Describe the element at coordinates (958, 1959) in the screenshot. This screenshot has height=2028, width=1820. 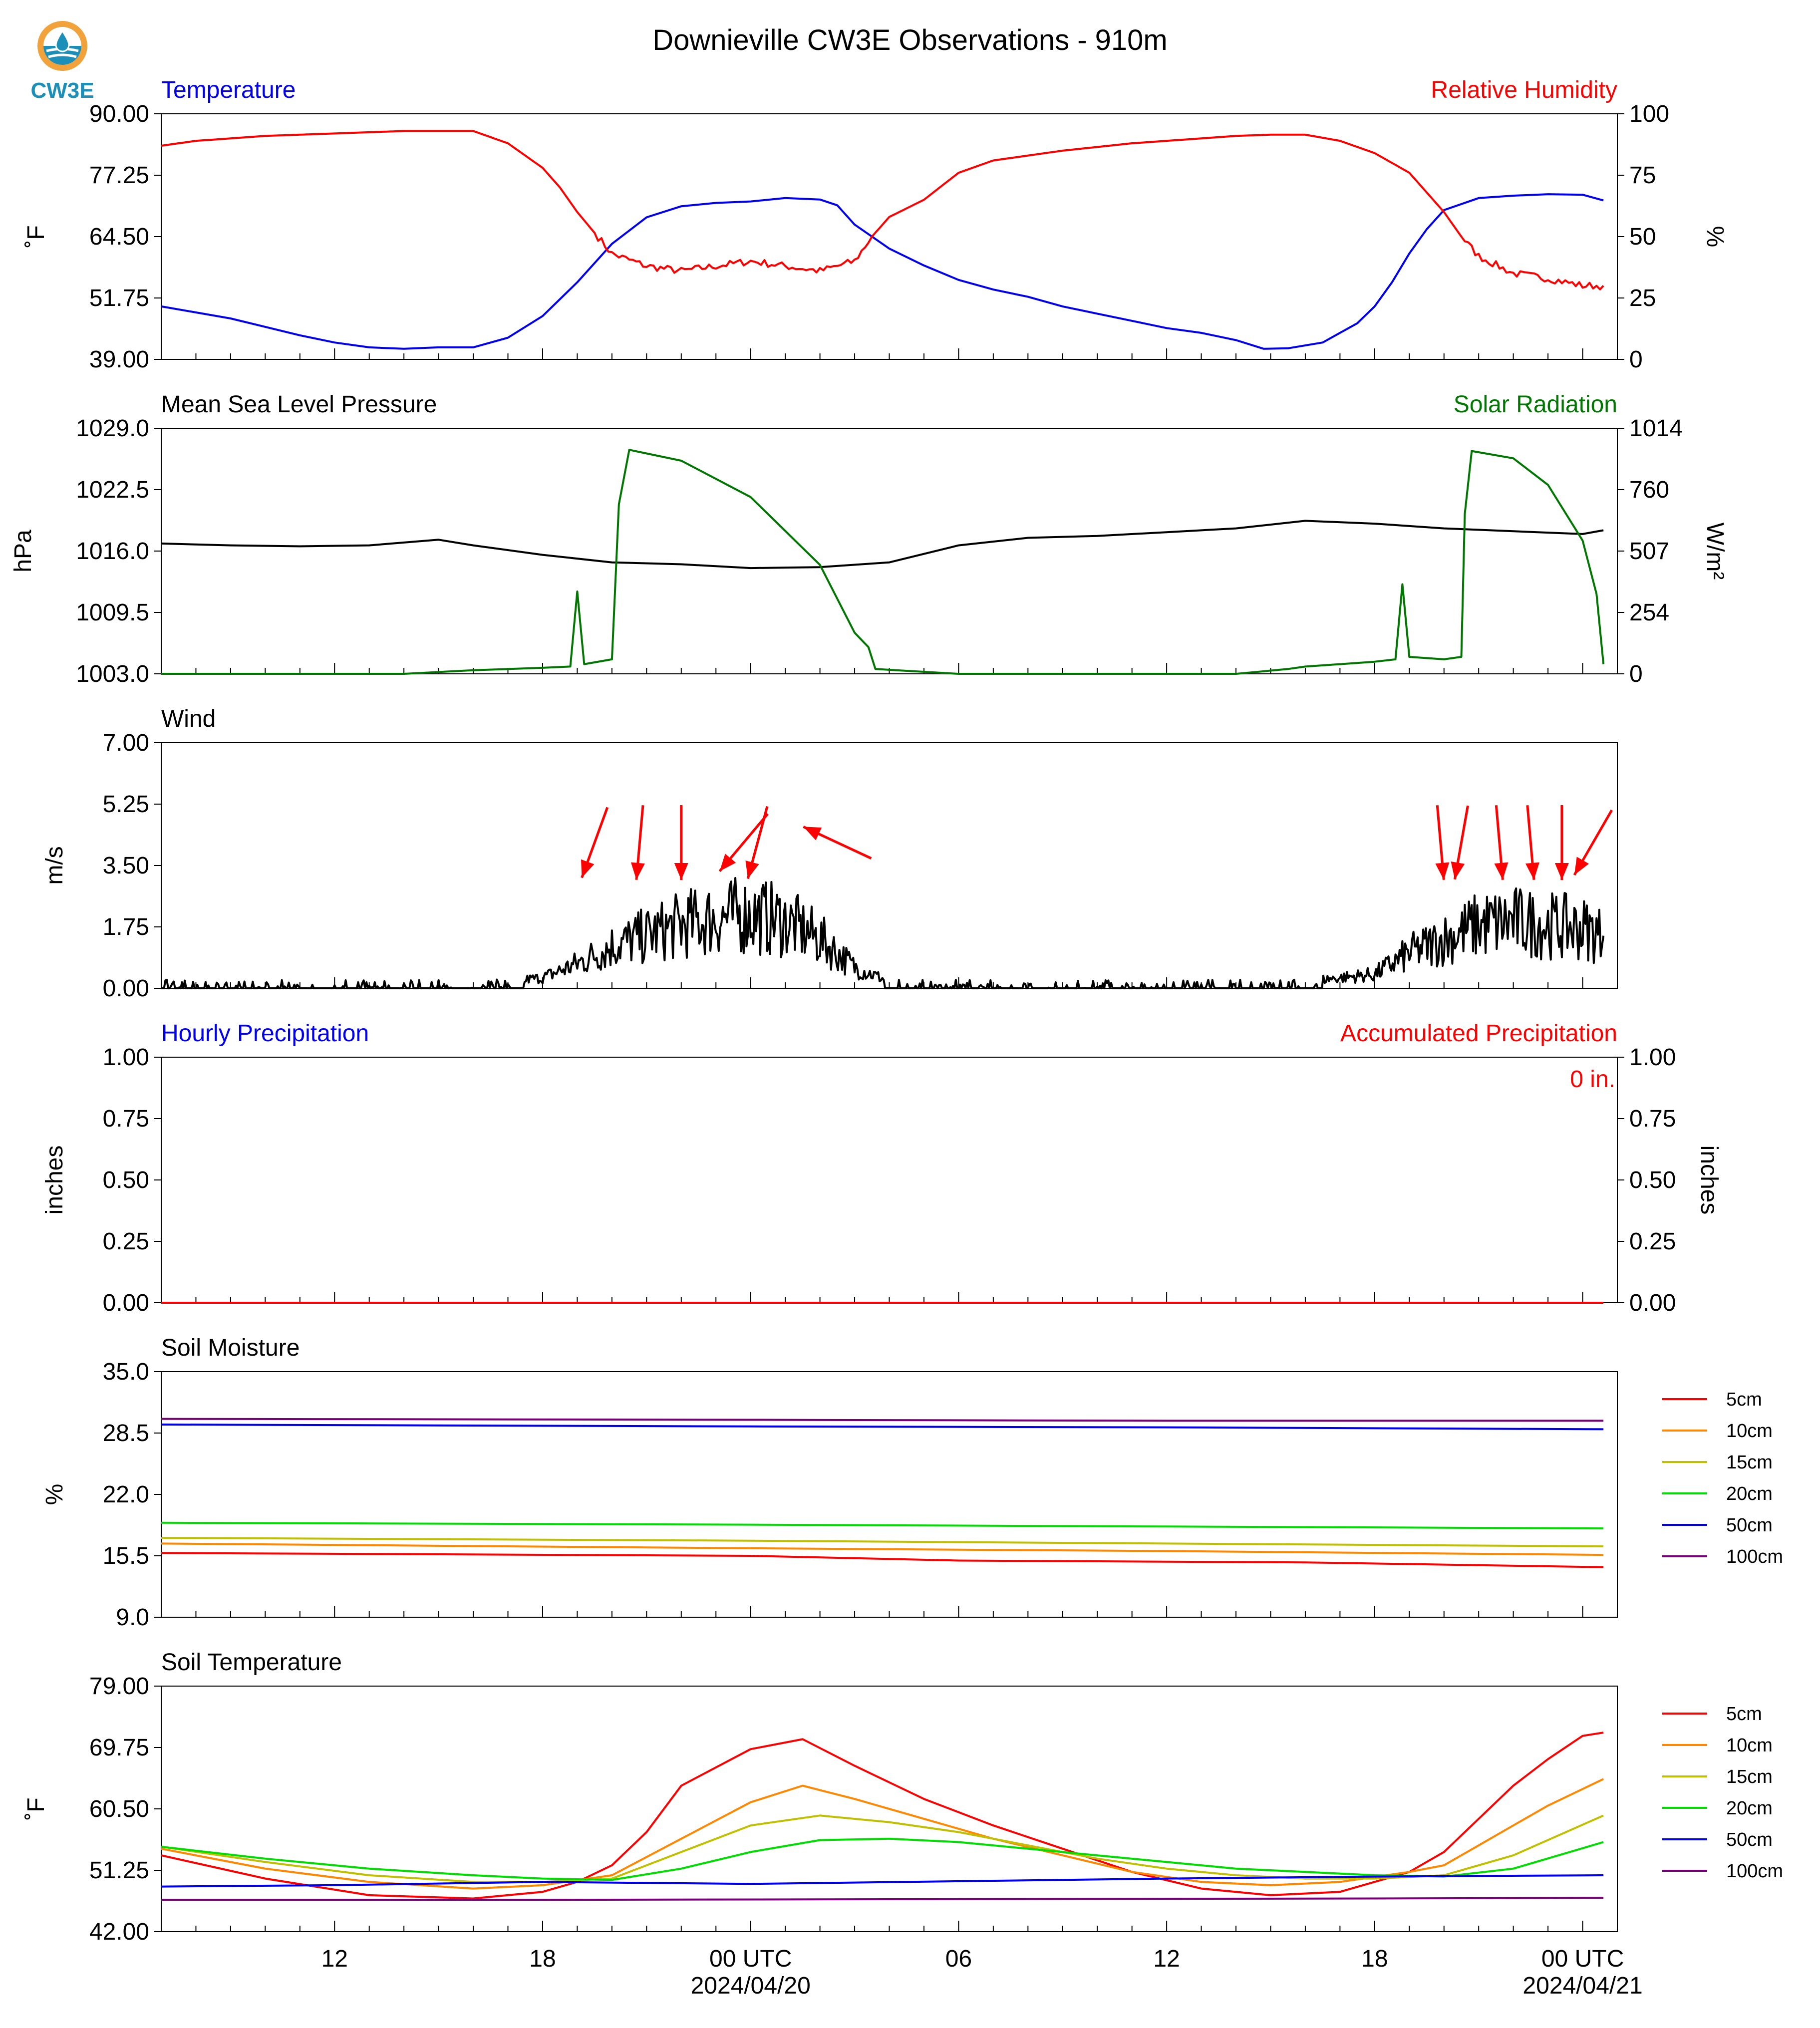
I see `x-tick-label: 06` at that location.